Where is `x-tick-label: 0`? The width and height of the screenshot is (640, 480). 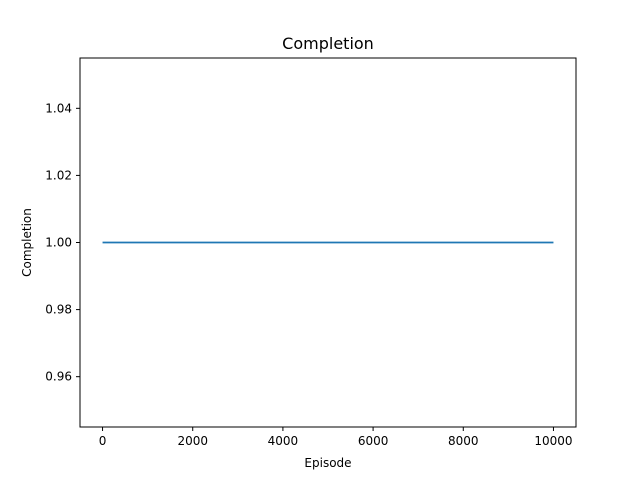 x-tick-label: 0 is located at coordinates (103, 441).